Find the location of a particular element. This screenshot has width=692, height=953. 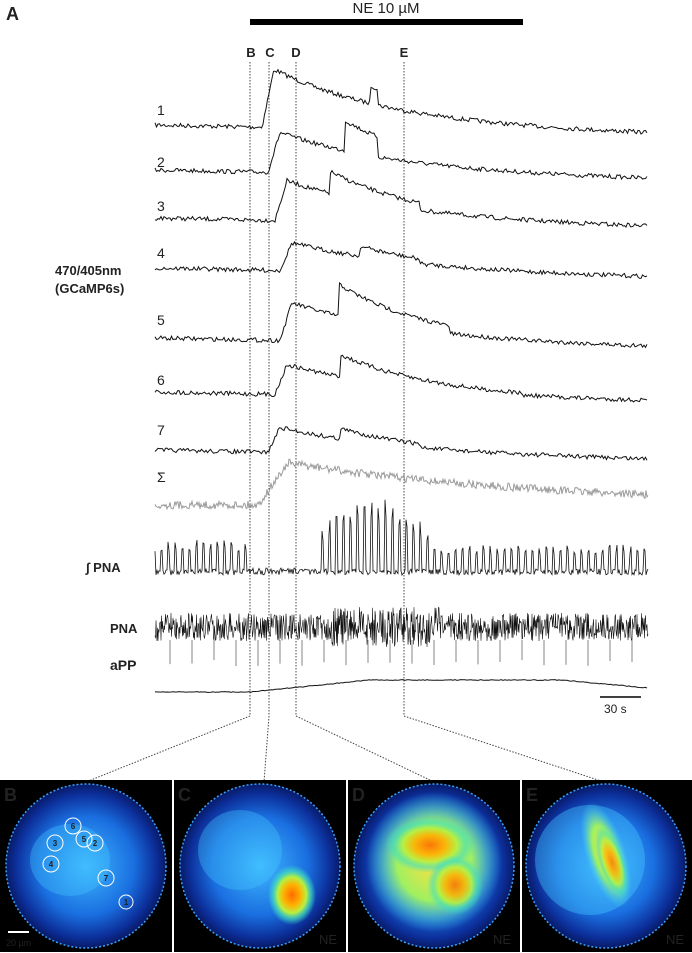

trace-label-2: 2 is located at coordinates (161, 162).